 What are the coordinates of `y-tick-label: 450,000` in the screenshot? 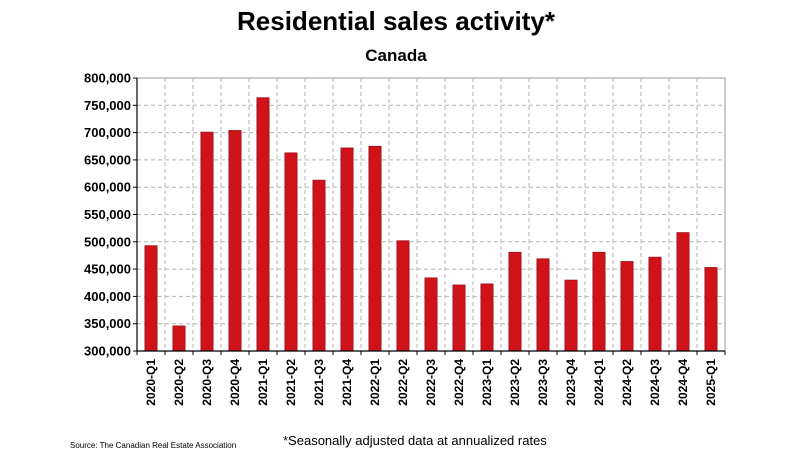 It's located at (107, 269).